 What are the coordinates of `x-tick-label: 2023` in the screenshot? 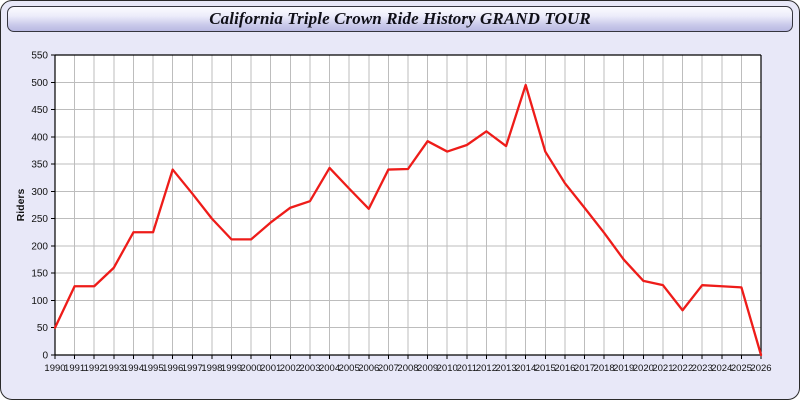 It's located at (702, 368).